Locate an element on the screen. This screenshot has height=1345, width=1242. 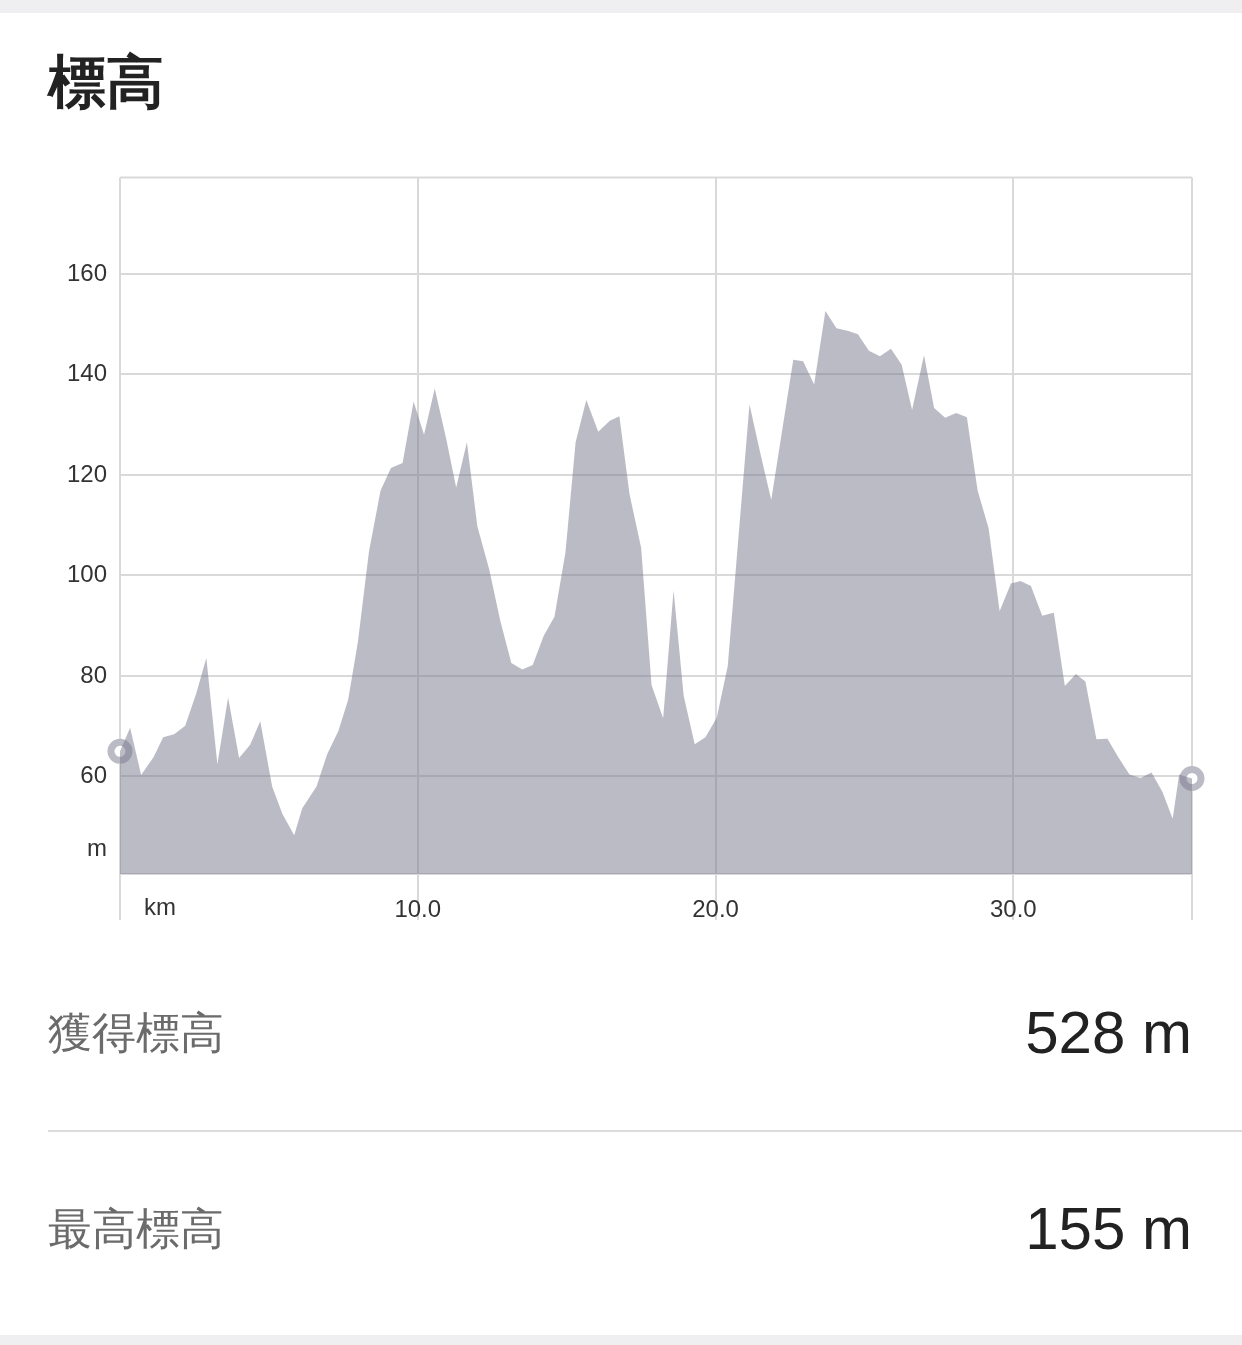
y-tick-label: 80 is located at coordinates (93, 674).